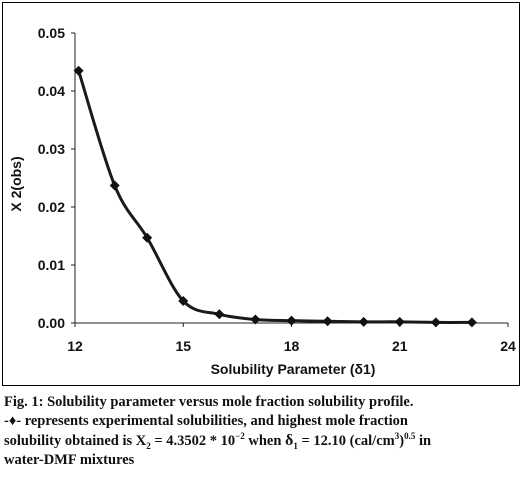 The height and width of the screenshot is (479, 524). What do you see at coordinates (148, 445) in the screenshot?
I see `caption-subscript: 2` at bounding box center [148, 445].